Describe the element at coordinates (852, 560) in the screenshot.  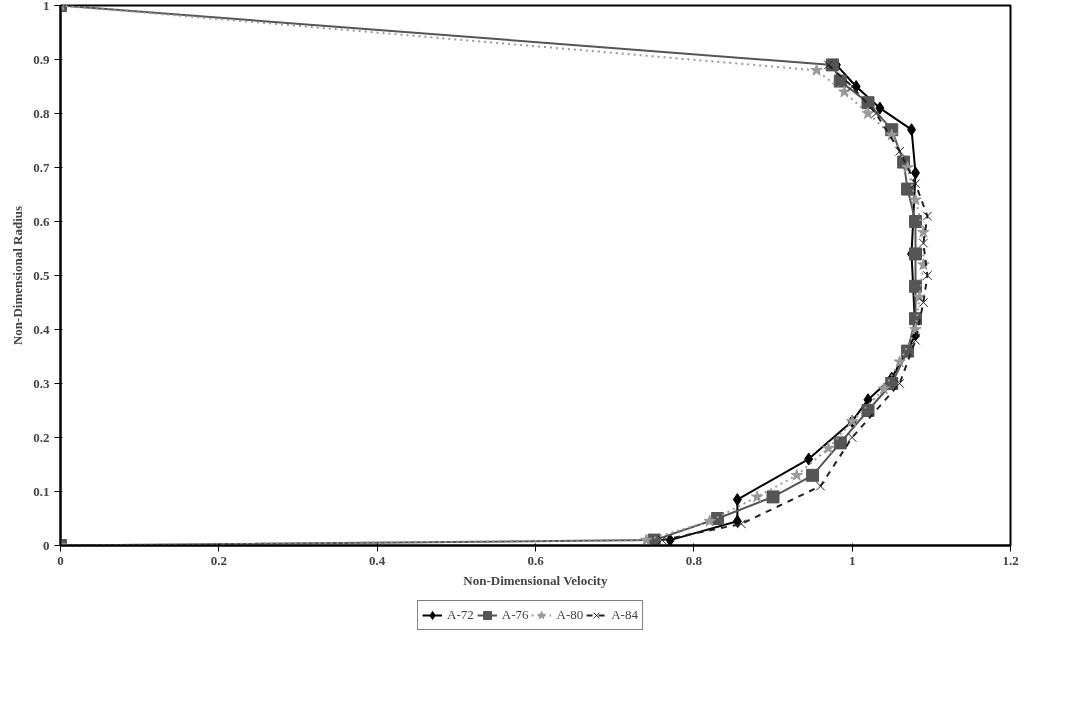
I see `x-tick-label: 1` at that location.